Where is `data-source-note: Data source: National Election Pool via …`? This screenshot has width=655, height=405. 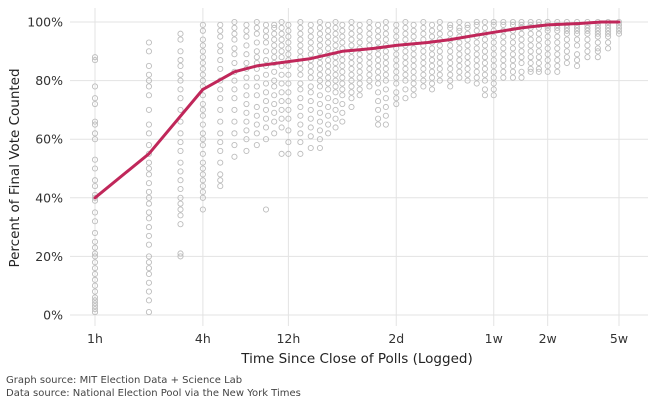 data-source-note: Data source: National Election Pool via … is located at coordinates (153, 393).